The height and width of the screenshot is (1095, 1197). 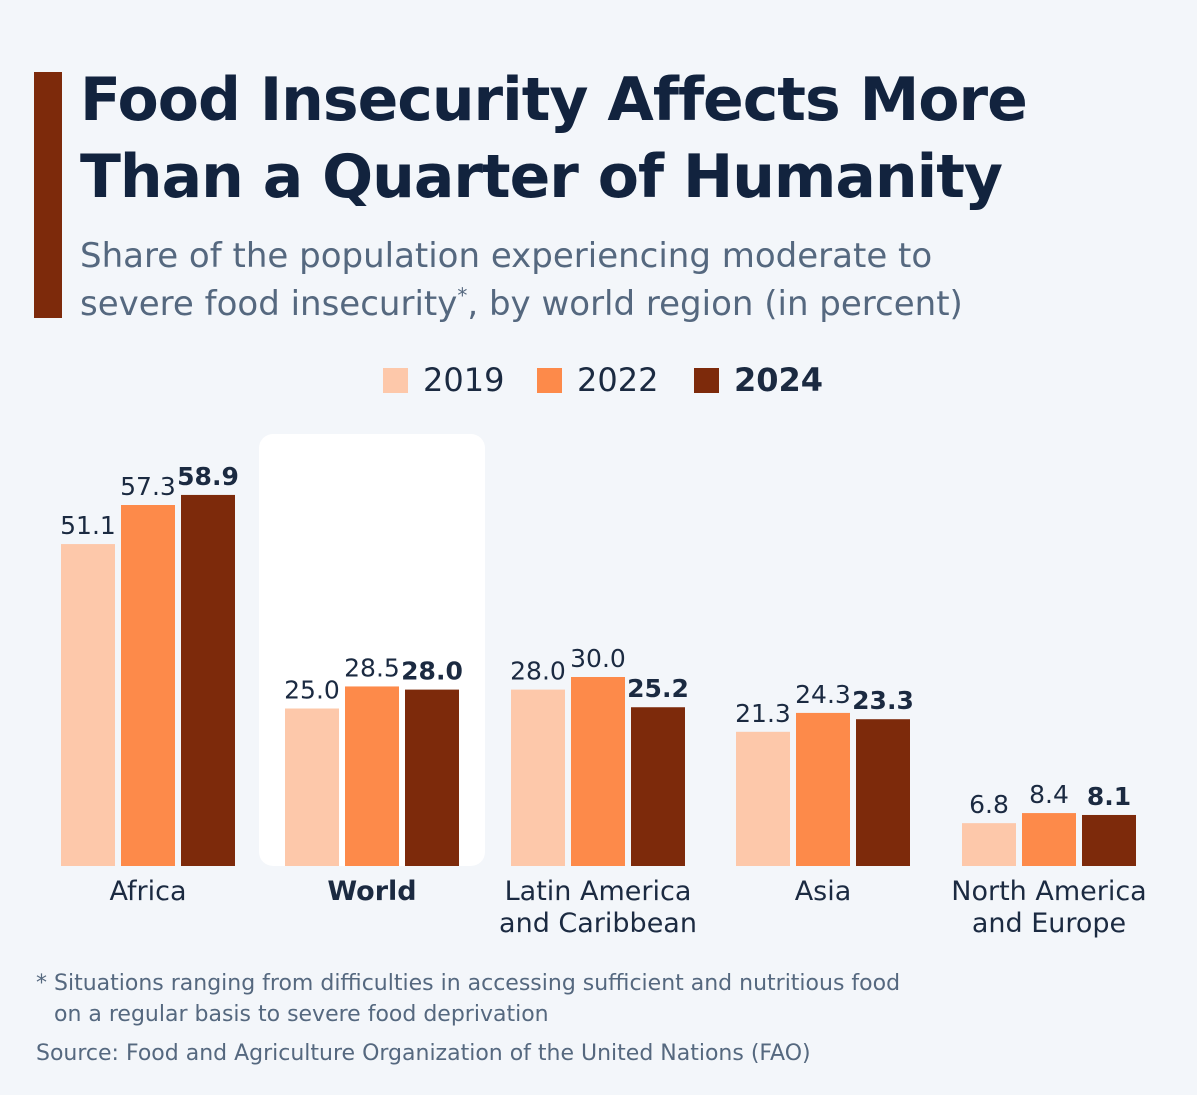 I want to click on value-label-world-2022: 28.5, so click(x=372, y=667).